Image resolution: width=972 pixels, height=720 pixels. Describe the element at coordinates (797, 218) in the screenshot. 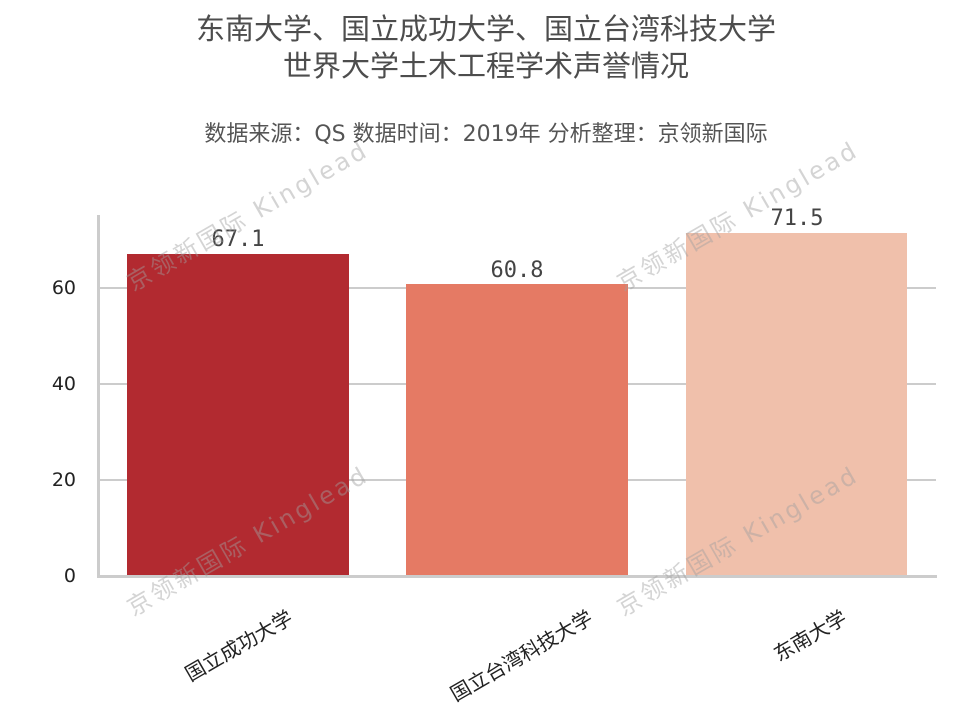

I see `bar-value-label: 71.5` at that location.